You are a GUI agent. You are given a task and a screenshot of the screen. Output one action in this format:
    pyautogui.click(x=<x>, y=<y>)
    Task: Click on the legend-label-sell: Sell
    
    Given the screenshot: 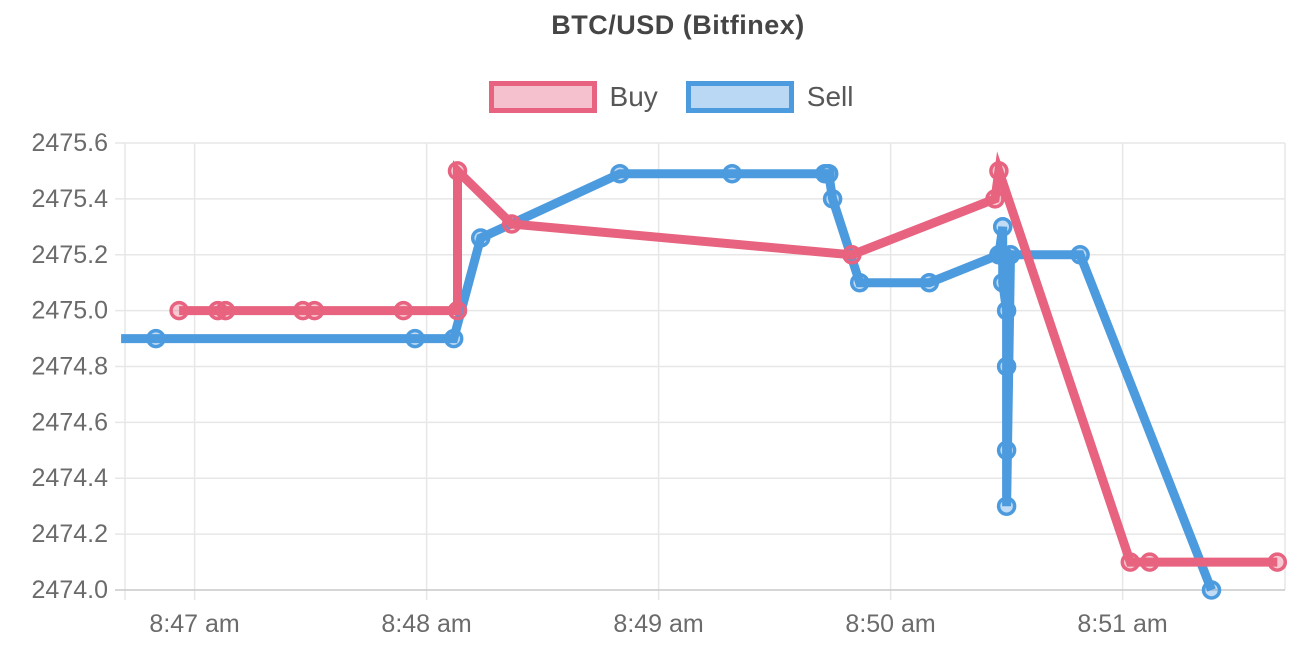 What is the action you would take?
    pyautogui.click(x=830, y=96)
    